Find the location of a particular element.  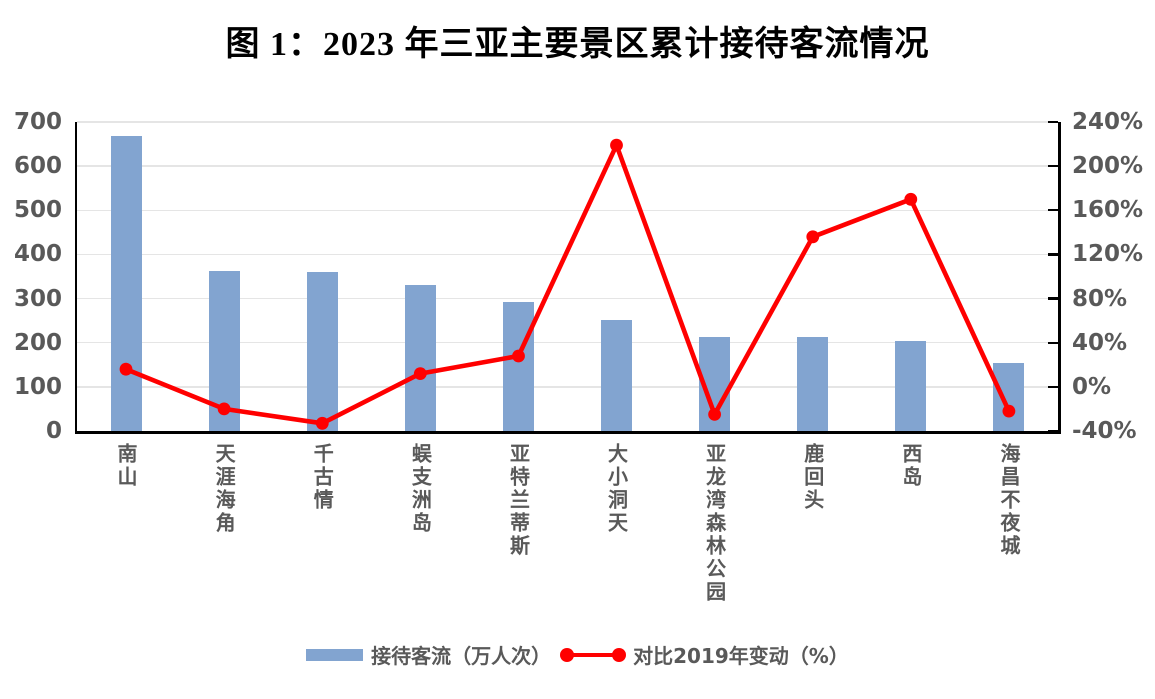

y-axis-right-label: 200% is located at coordinates (1108, 166).